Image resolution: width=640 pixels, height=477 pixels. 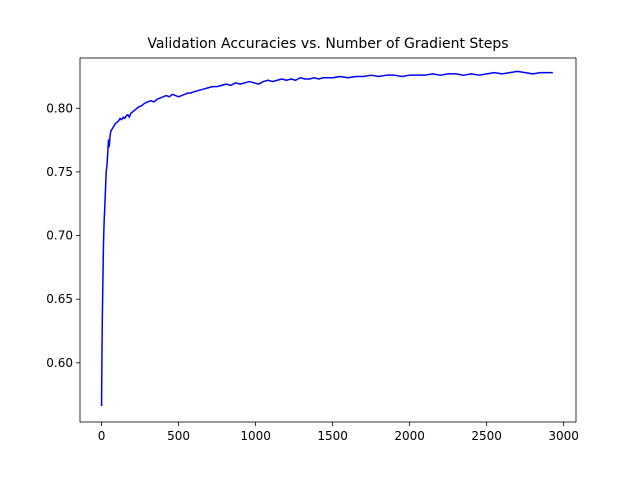 I want to click on x-tick-label: 500, so click(x=178, y=436).